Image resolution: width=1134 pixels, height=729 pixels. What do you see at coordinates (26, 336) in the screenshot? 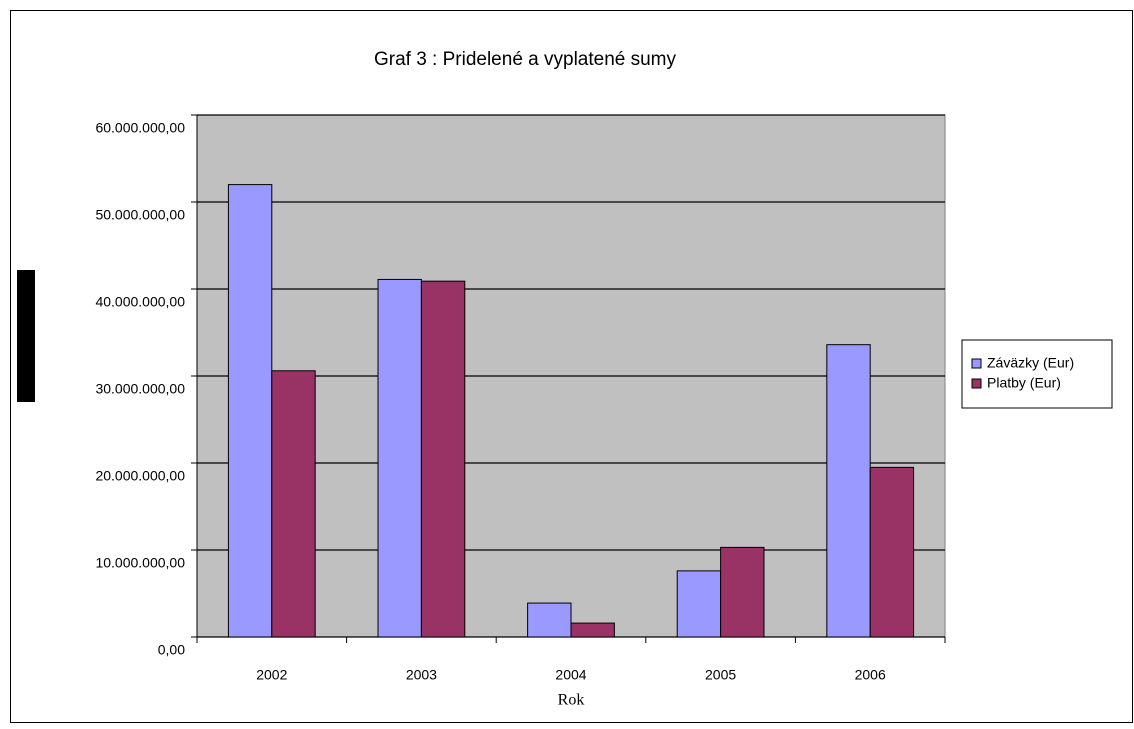
I see `redacted-axis-title` at bounding box center [26, 336].